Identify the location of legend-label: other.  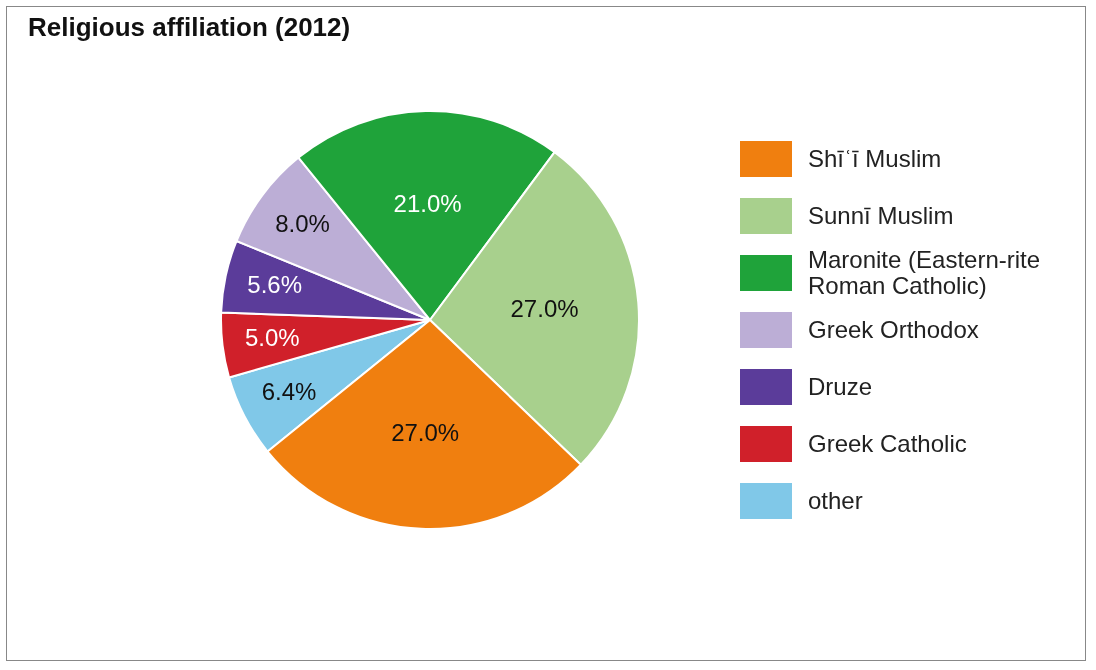
(836, 500).